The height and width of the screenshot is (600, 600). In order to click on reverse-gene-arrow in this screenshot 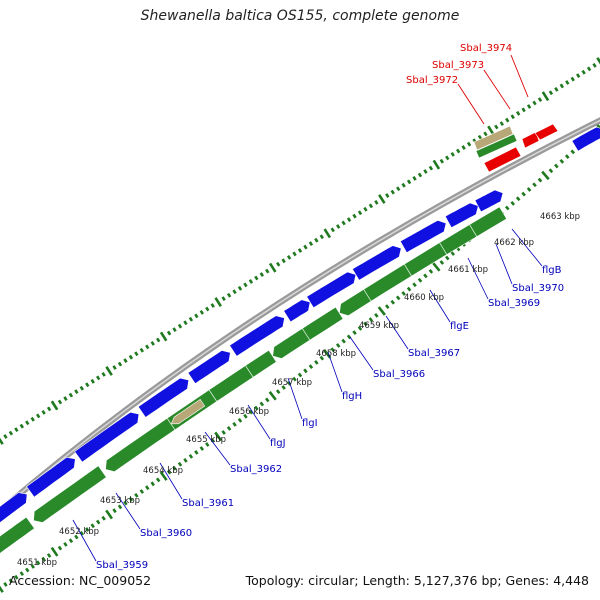, I will do `click(423, 261)`.